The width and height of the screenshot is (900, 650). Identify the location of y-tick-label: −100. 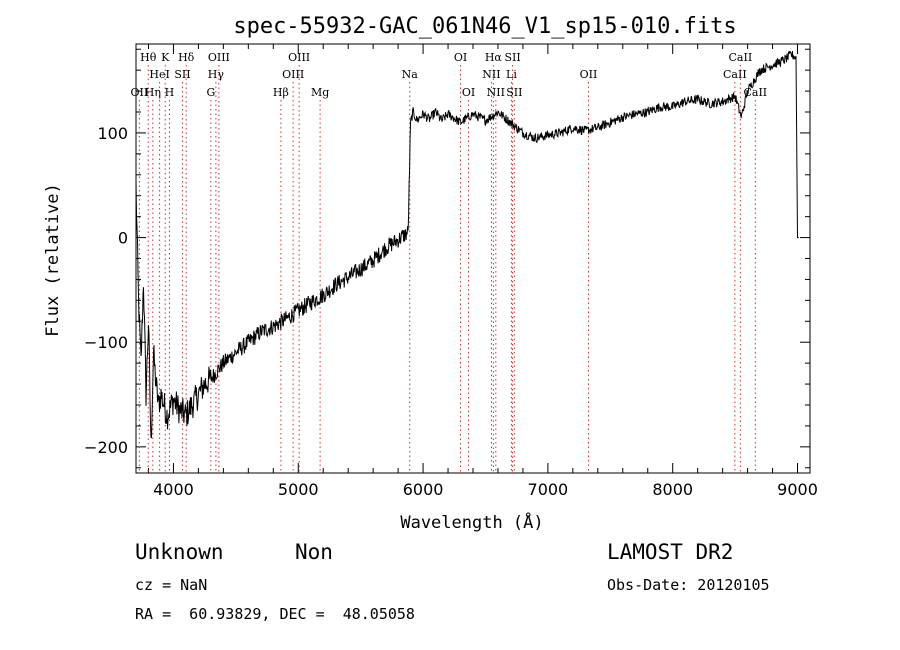
(106, 342).